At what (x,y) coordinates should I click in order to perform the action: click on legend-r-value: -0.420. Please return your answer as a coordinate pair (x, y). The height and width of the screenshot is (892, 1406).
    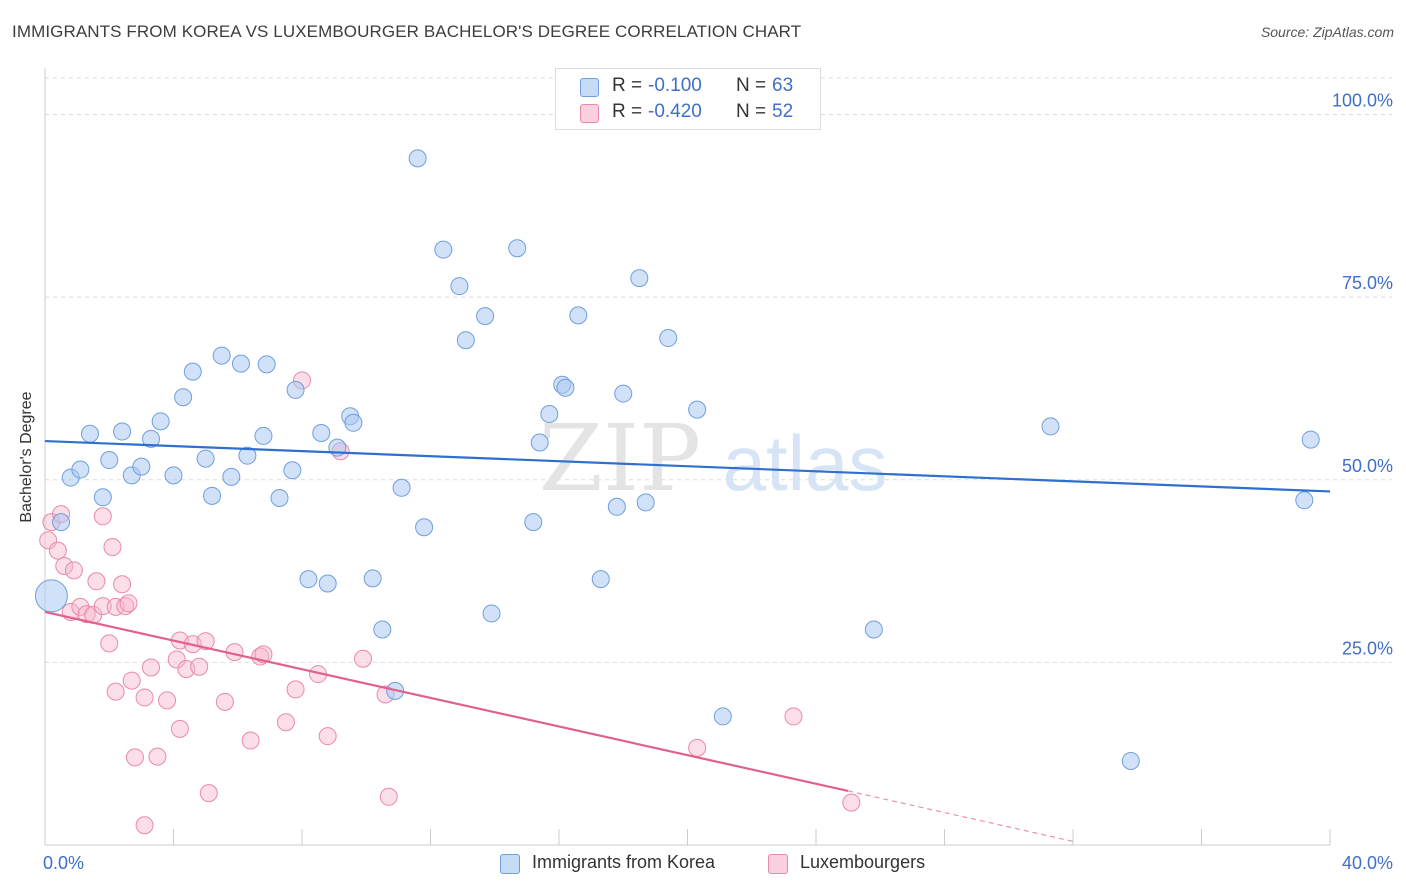
    Looking at the image, I should click on (675, 111).